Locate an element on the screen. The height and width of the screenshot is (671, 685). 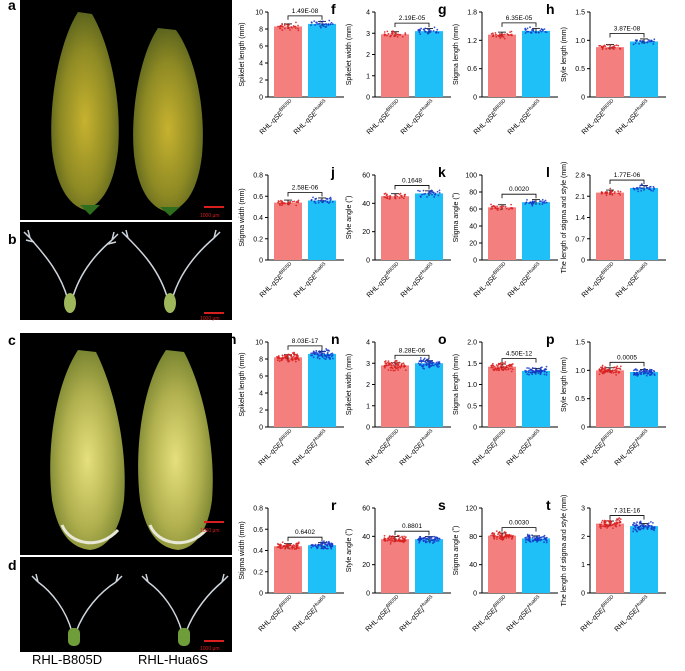
x-tick-label-p-1: RHL-qSEjHua6S is located at coordinates (632, 448).